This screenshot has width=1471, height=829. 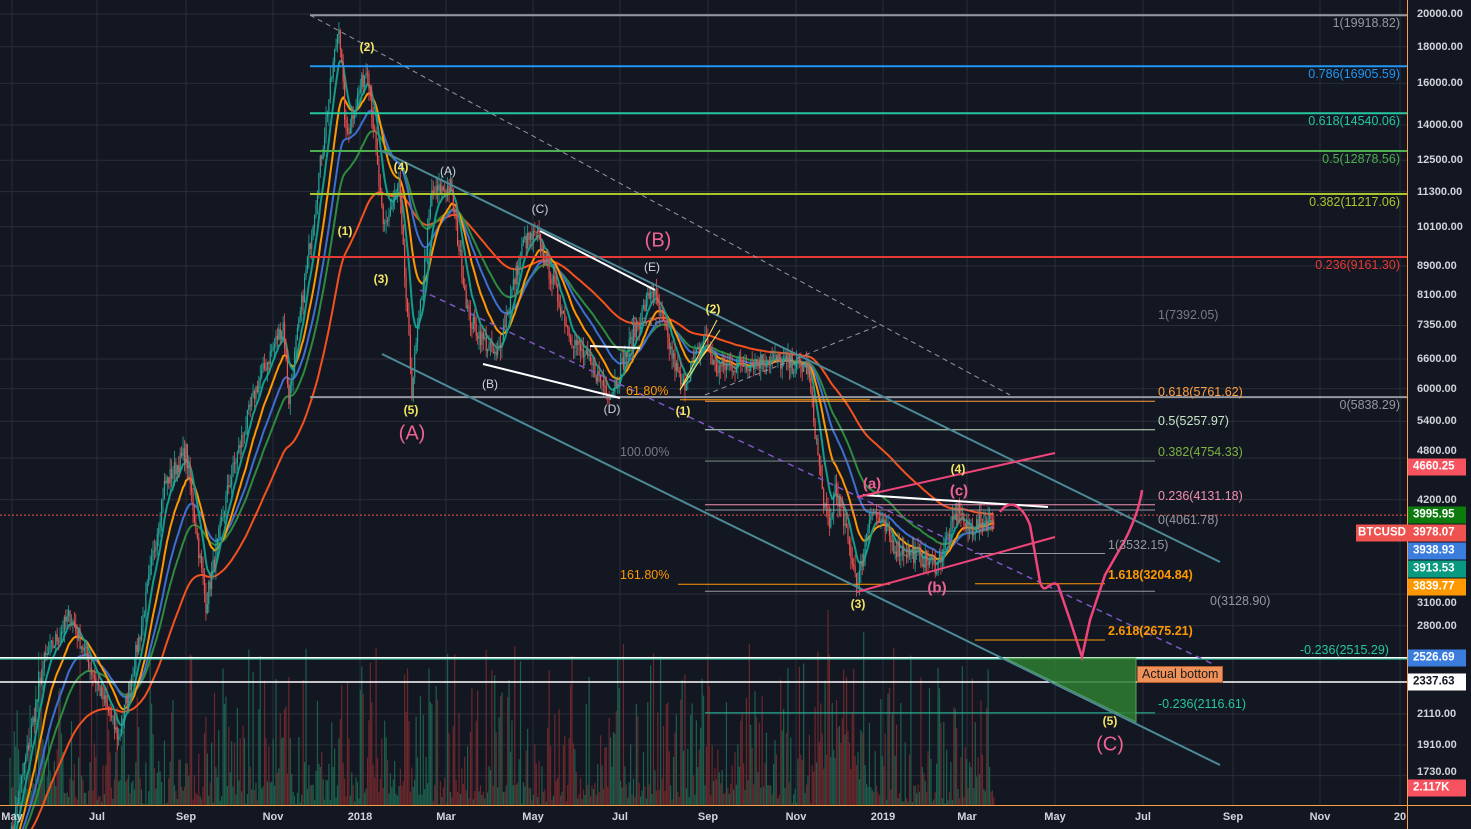 What do you see at coordinates (1440, 160) in the screenshot?
I see `price-tick-label: 12500.00` at bounding box center [1440, 160].